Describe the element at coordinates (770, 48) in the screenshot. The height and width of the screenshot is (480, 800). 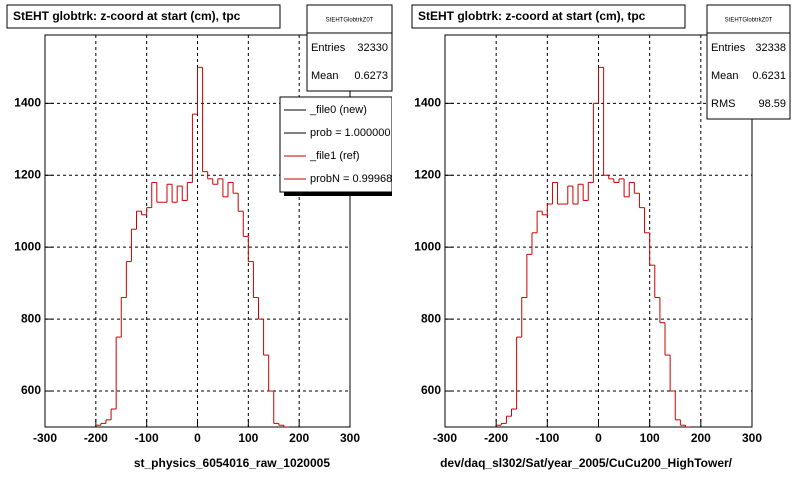
I see `stats-value: 32338` at that location.